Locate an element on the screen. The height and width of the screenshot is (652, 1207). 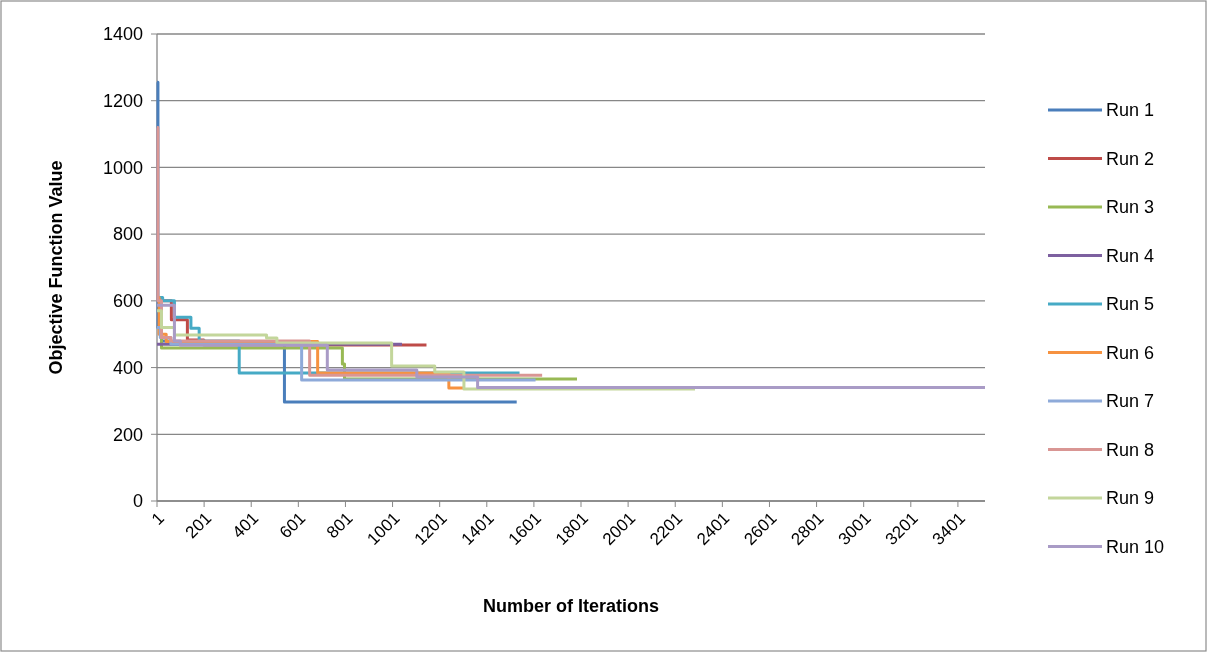
legend-label: Run 3 is located at coordinates (1130, 207).